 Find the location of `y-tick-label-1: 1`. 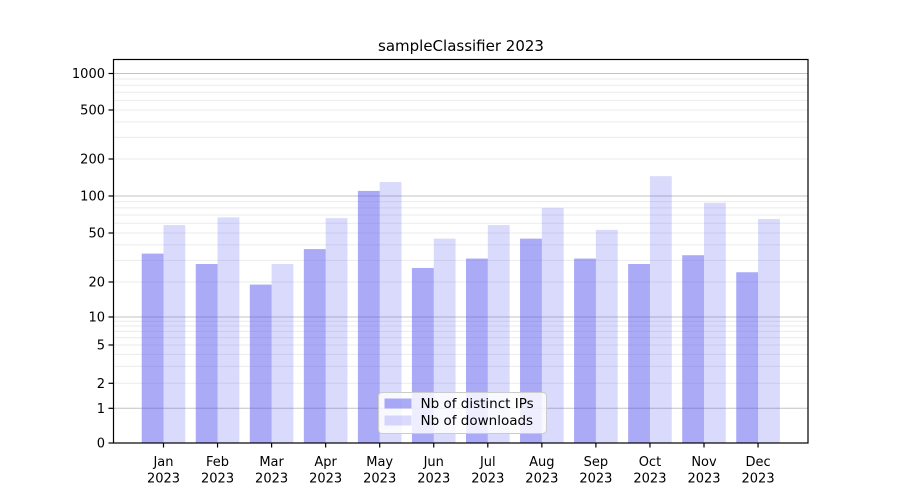

y-tick-label-1: 1 is located at coordinates (101, 409).